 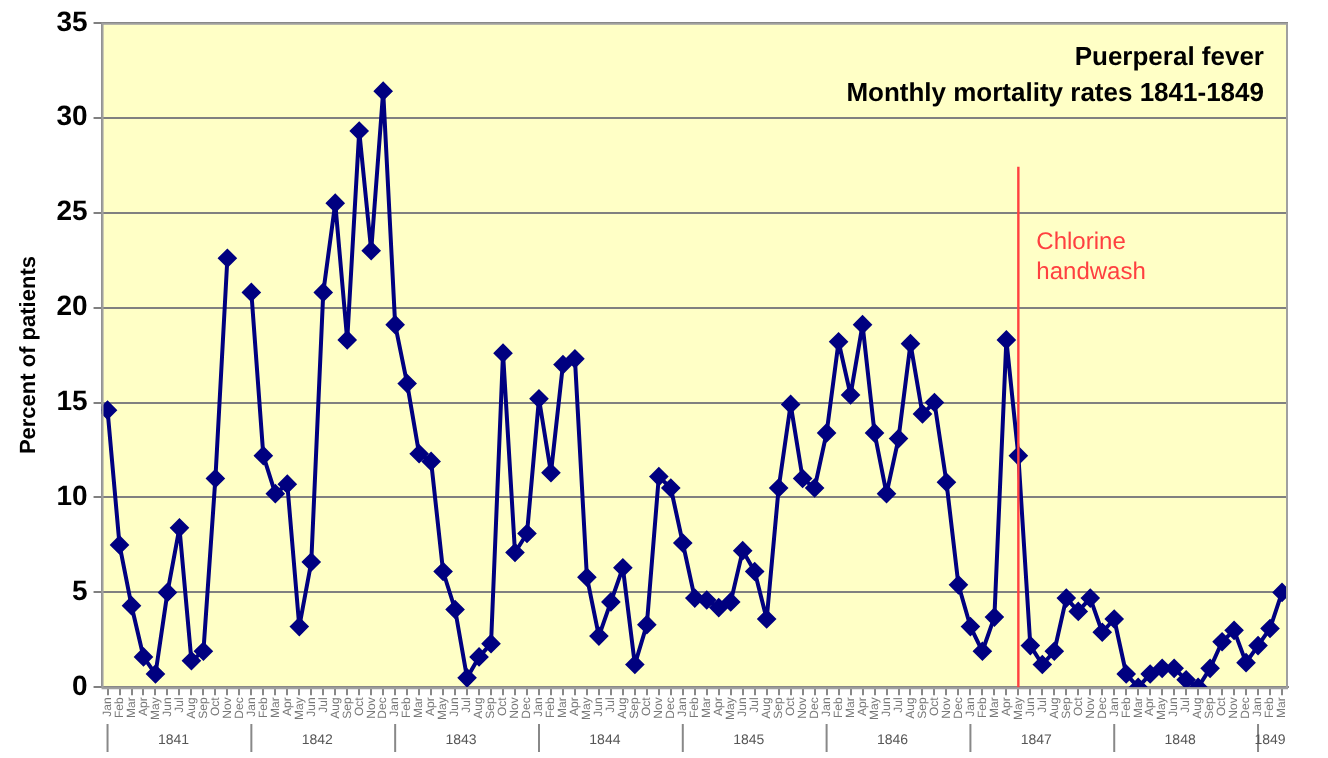 I want to click on y-tick-label: 35, so click(x=72, y=20).